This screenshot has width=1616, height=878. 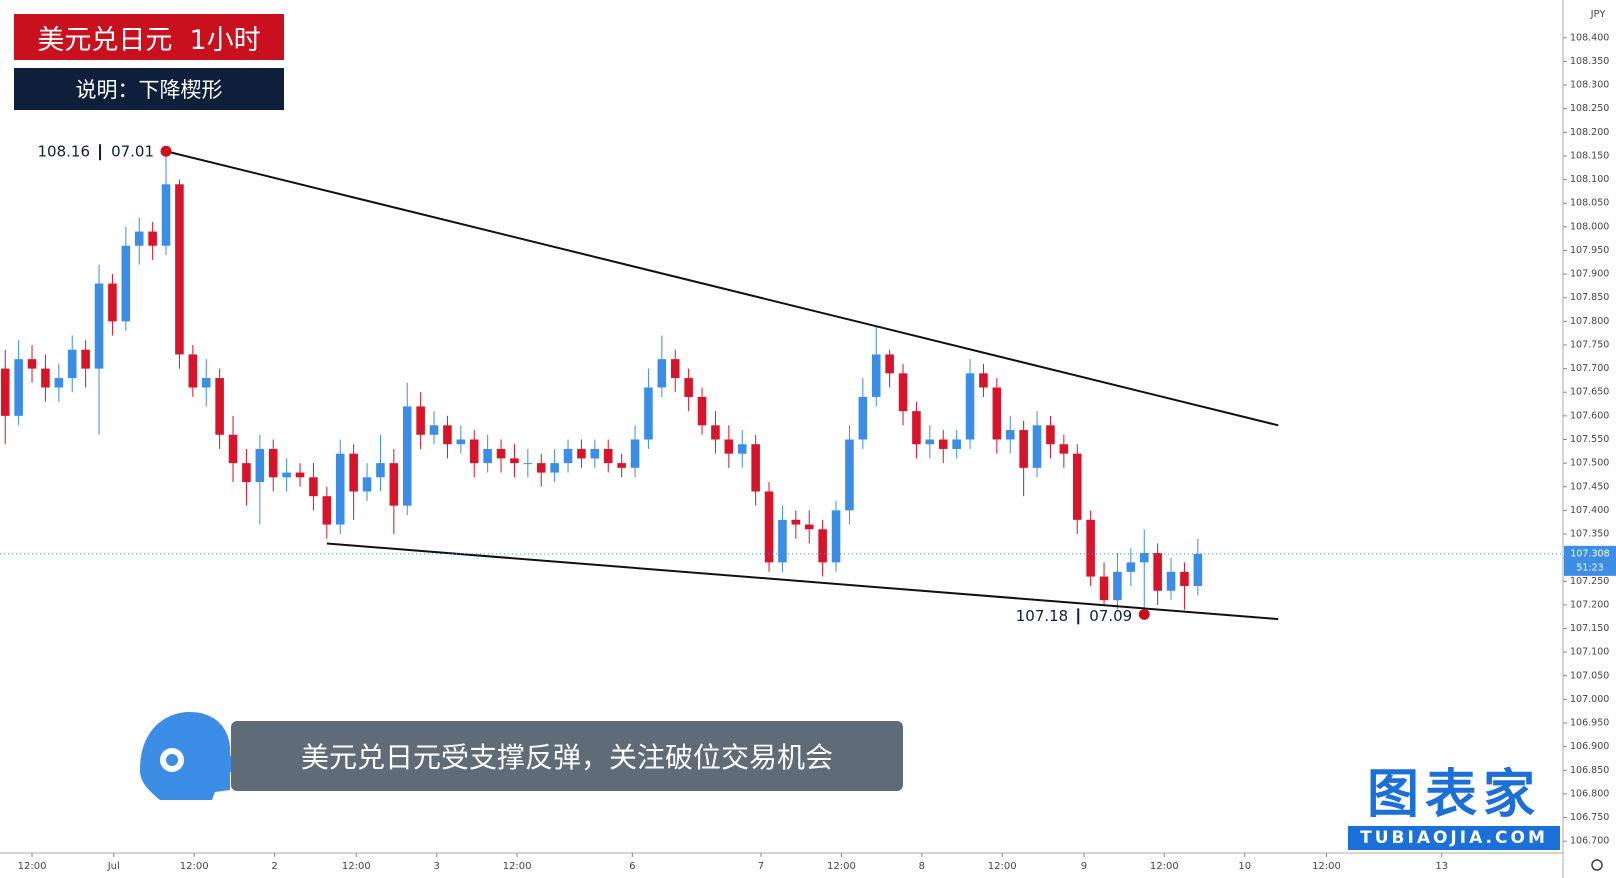 I want to click on y-tick-label: 106.700, so click(x=1589, y=841).